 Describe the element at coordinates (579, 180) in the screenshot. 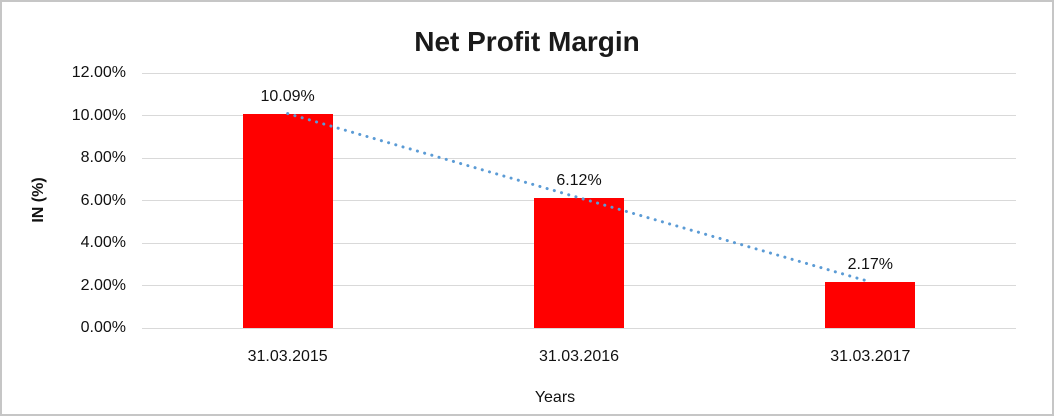

I see `bar-value-label: 6.12%` at that location.